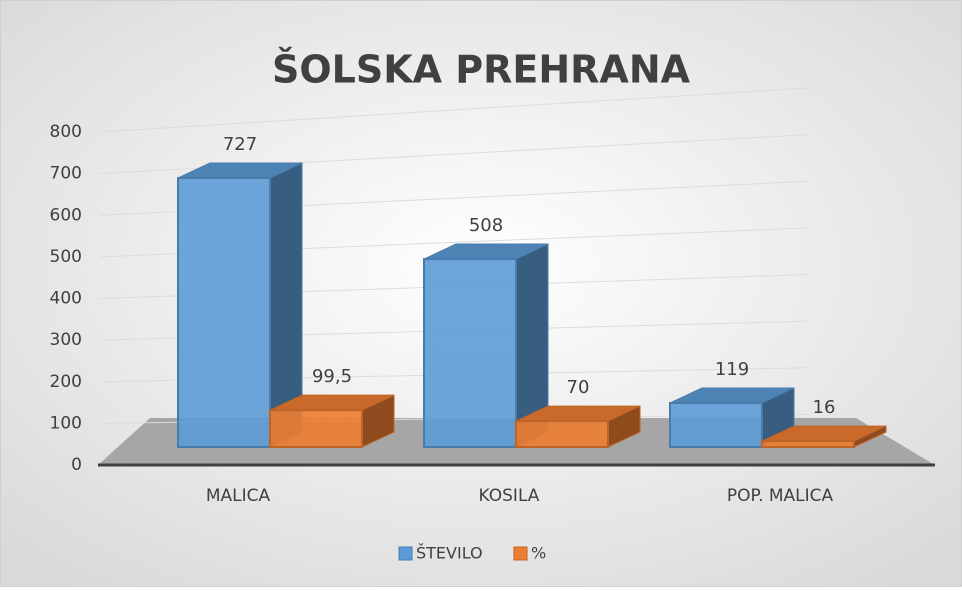 The height and width of the screenshot is (591, 962). What do you see at coordinates (240, 144) in the screenshot?
I see `data-label: 727` at bounding box center [240, 144].